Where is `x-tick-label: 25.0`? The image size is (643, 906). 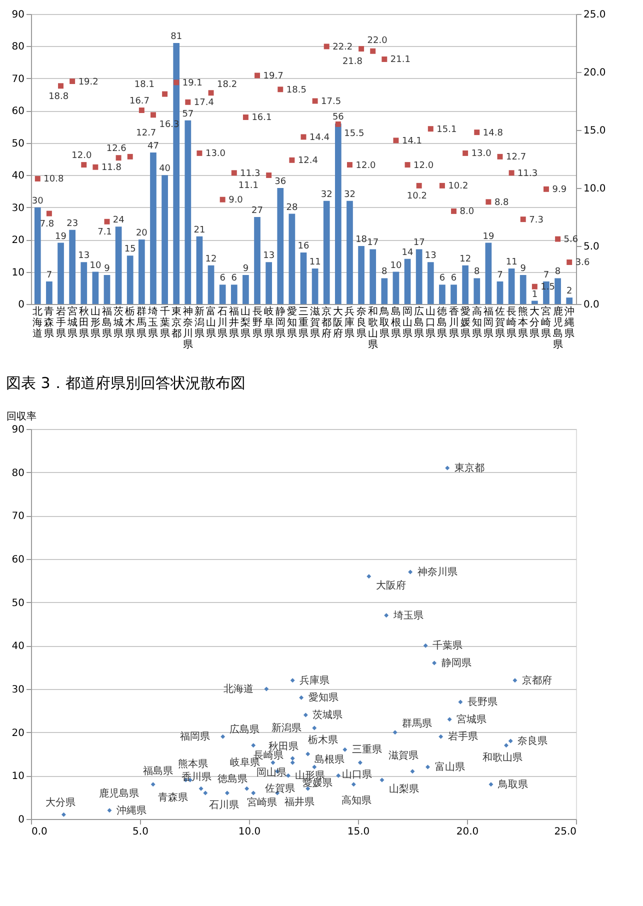 x-tick-label: 25.0 is located at coordinates (565, 832).